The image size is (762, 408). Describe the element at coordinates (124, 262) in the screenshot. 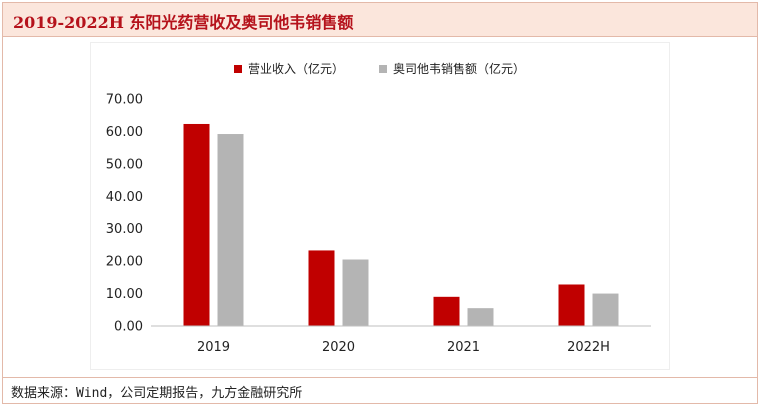

I see `y-tick-label: 20.00` at that location.